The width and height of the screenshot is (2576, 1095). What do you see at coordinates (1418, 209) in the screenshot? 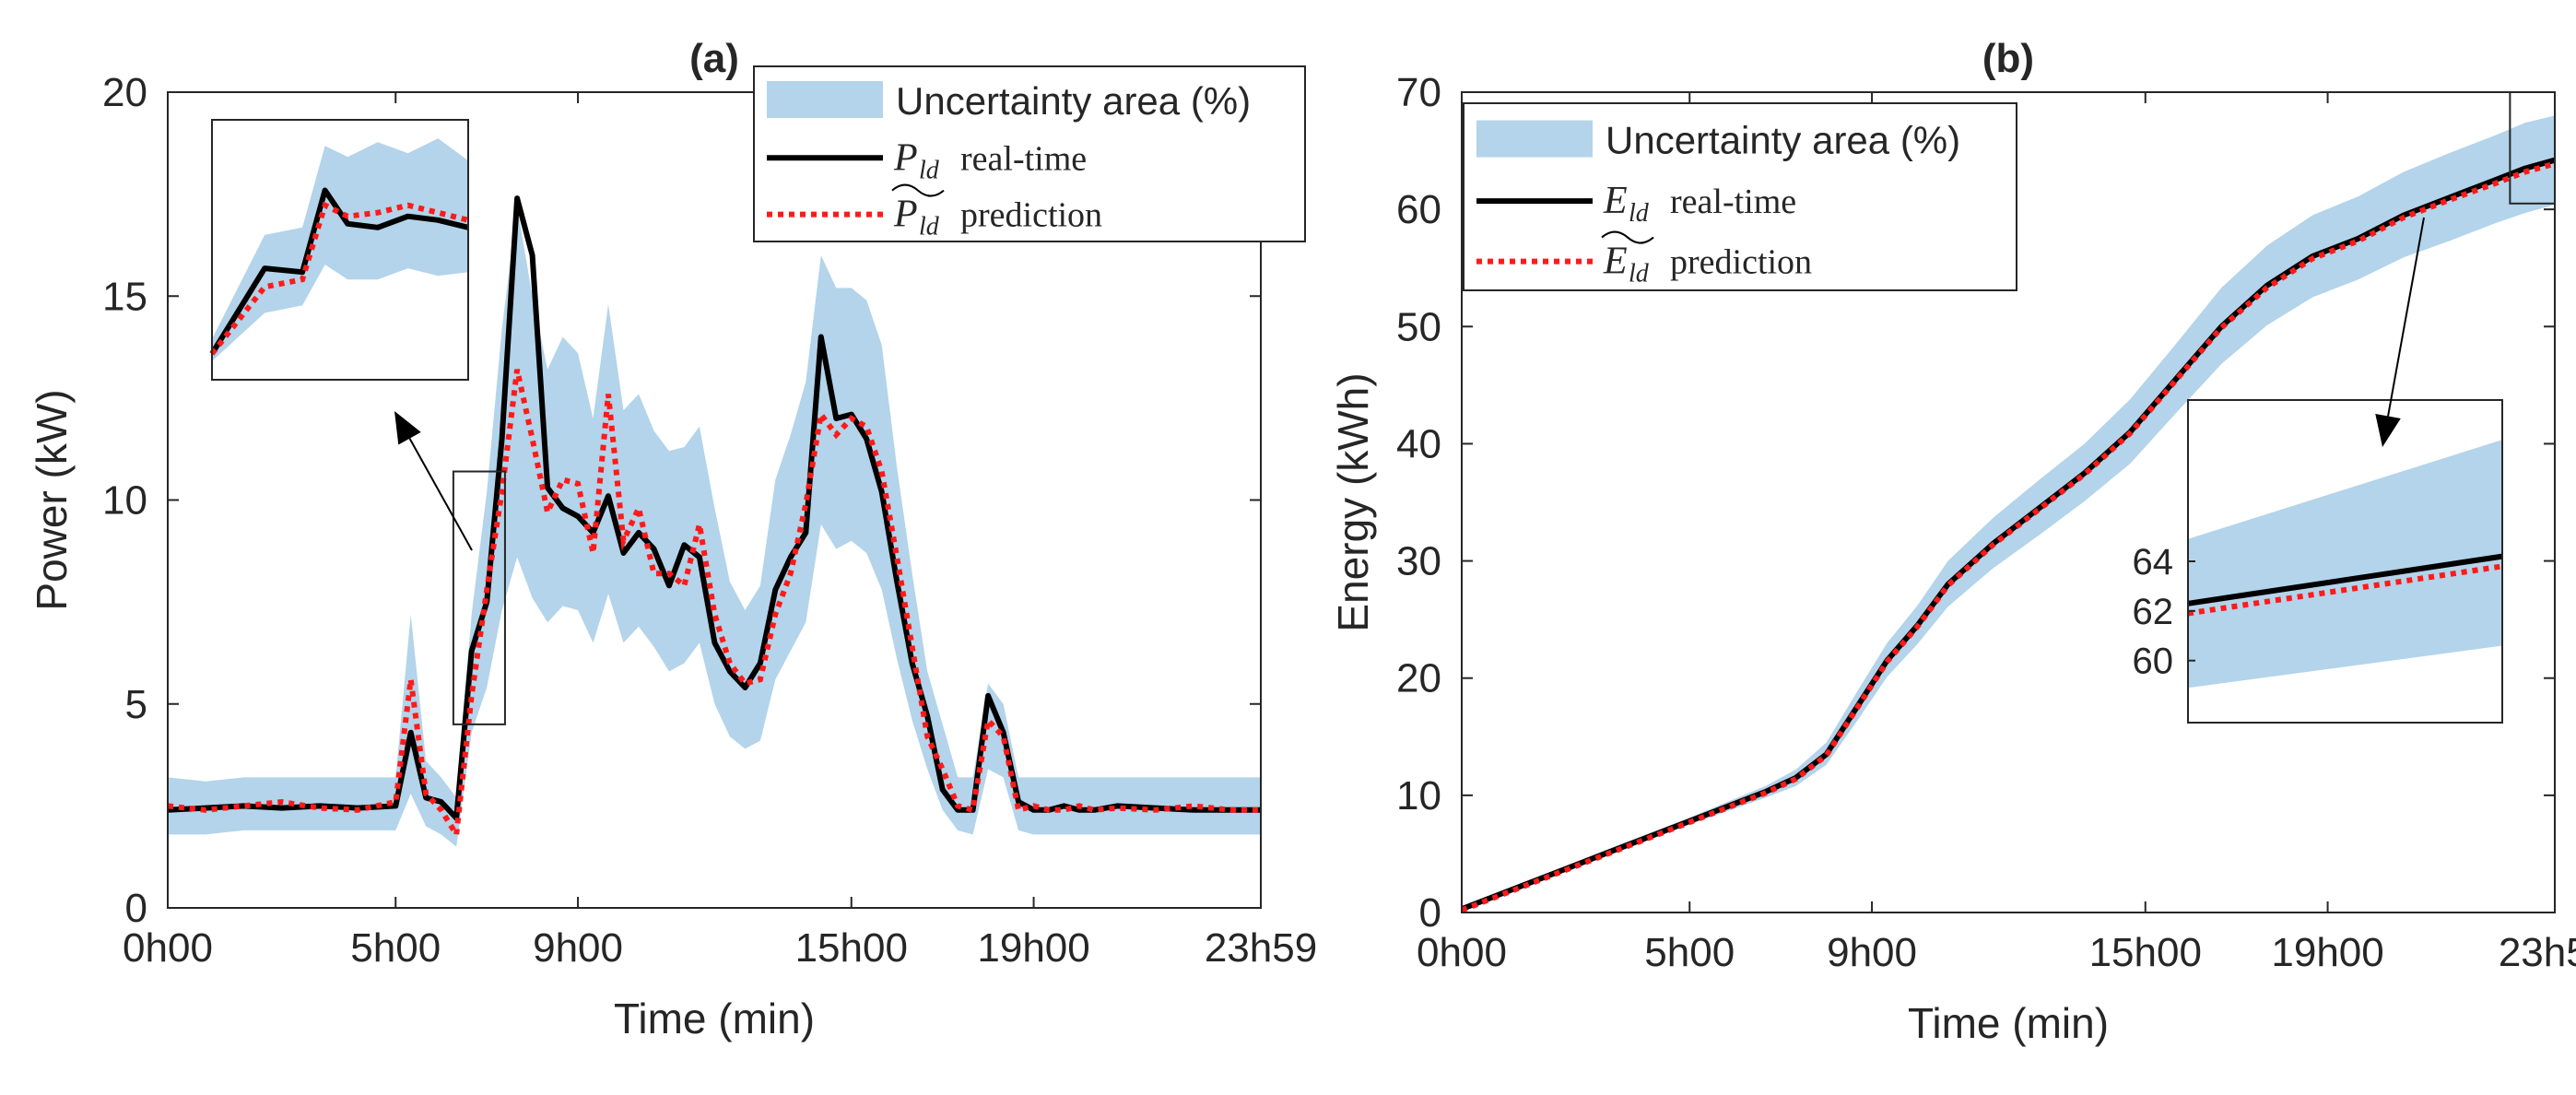
I see `y-tick-label: 60` at bounding box center [1418, 209].